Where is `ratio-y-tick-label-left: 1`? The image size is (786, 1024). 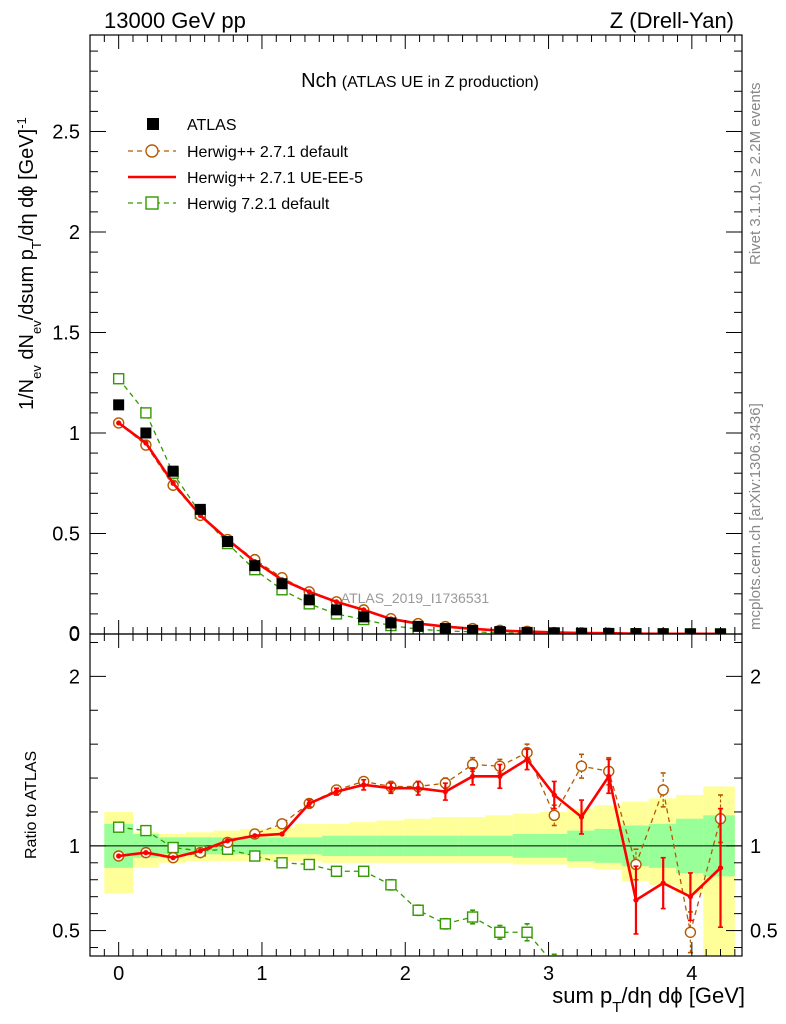 ratio-y-tick-label-left: 1 is located at coordinates (74, 847).